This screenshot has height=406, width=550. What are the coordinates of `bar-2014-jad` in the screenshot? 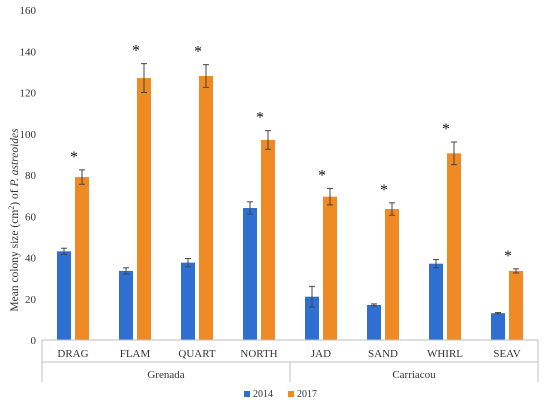 It's located at (312, 318).